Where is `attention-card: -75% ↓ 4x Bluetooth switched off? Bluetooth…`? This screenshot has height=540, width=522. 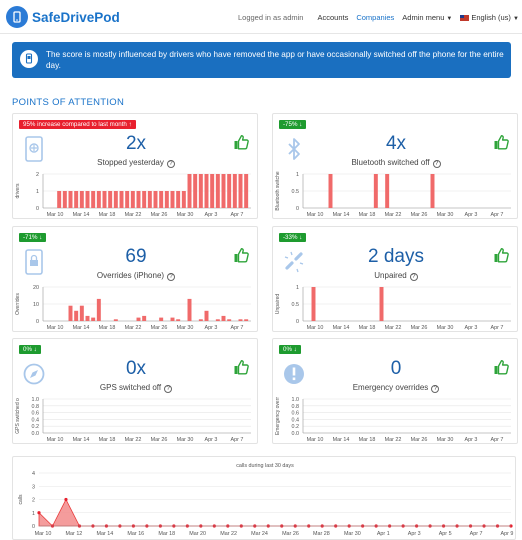
attention-card: -75% ↓ 4x Bluetooth switched off? Bluetooth… is located at coordinates (395, 166).